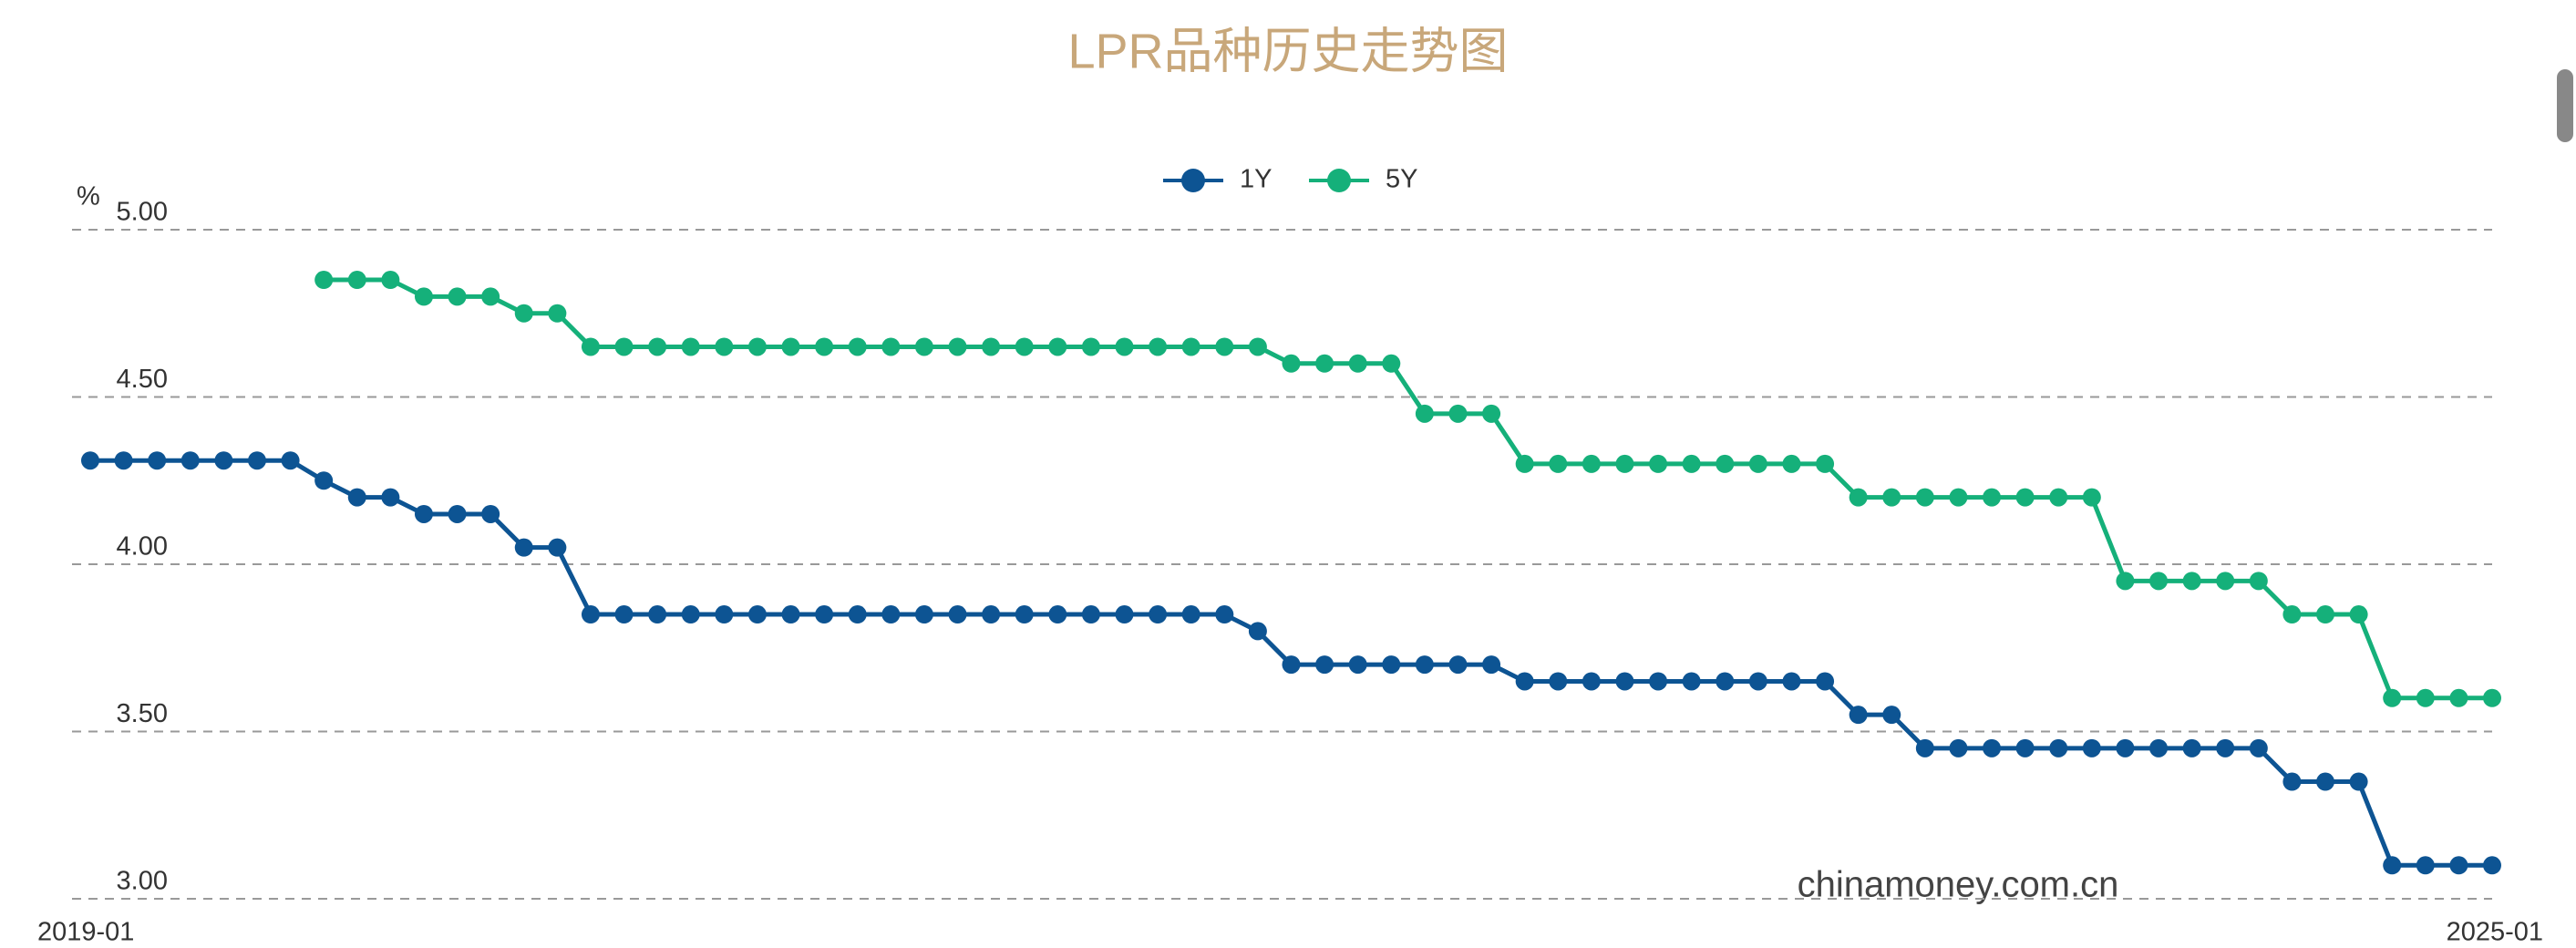 This screenshot has height=948, width=2576. What do you see at coordinates (2495, 932) in the screenshot?
I see `x-tick-label: 2025-01` at bounding box center [2495, 932].